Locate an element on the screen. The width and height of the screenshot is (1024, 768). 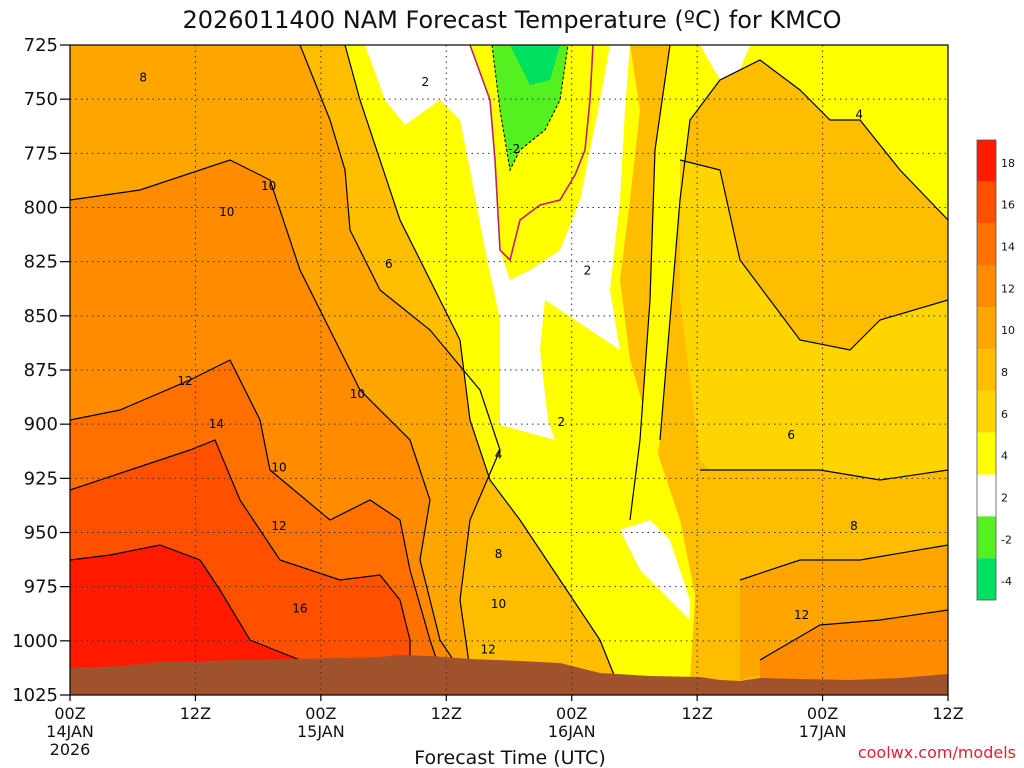
y-tick-label: 925 is located at coordinates (41, 478).